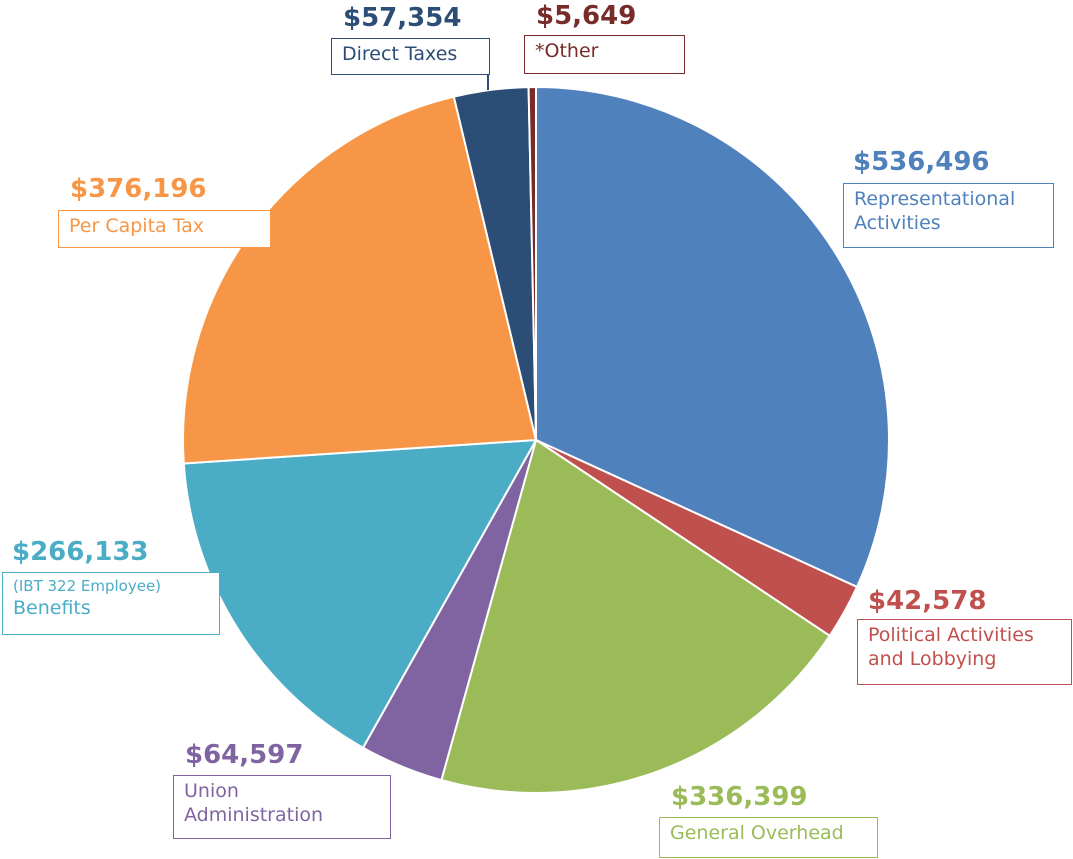 The height and width of the screenshot is (859, 1073). Describe the element at coordinates (932, 659) in the screenshot. I see `label-line: and Lobbying` at that location.